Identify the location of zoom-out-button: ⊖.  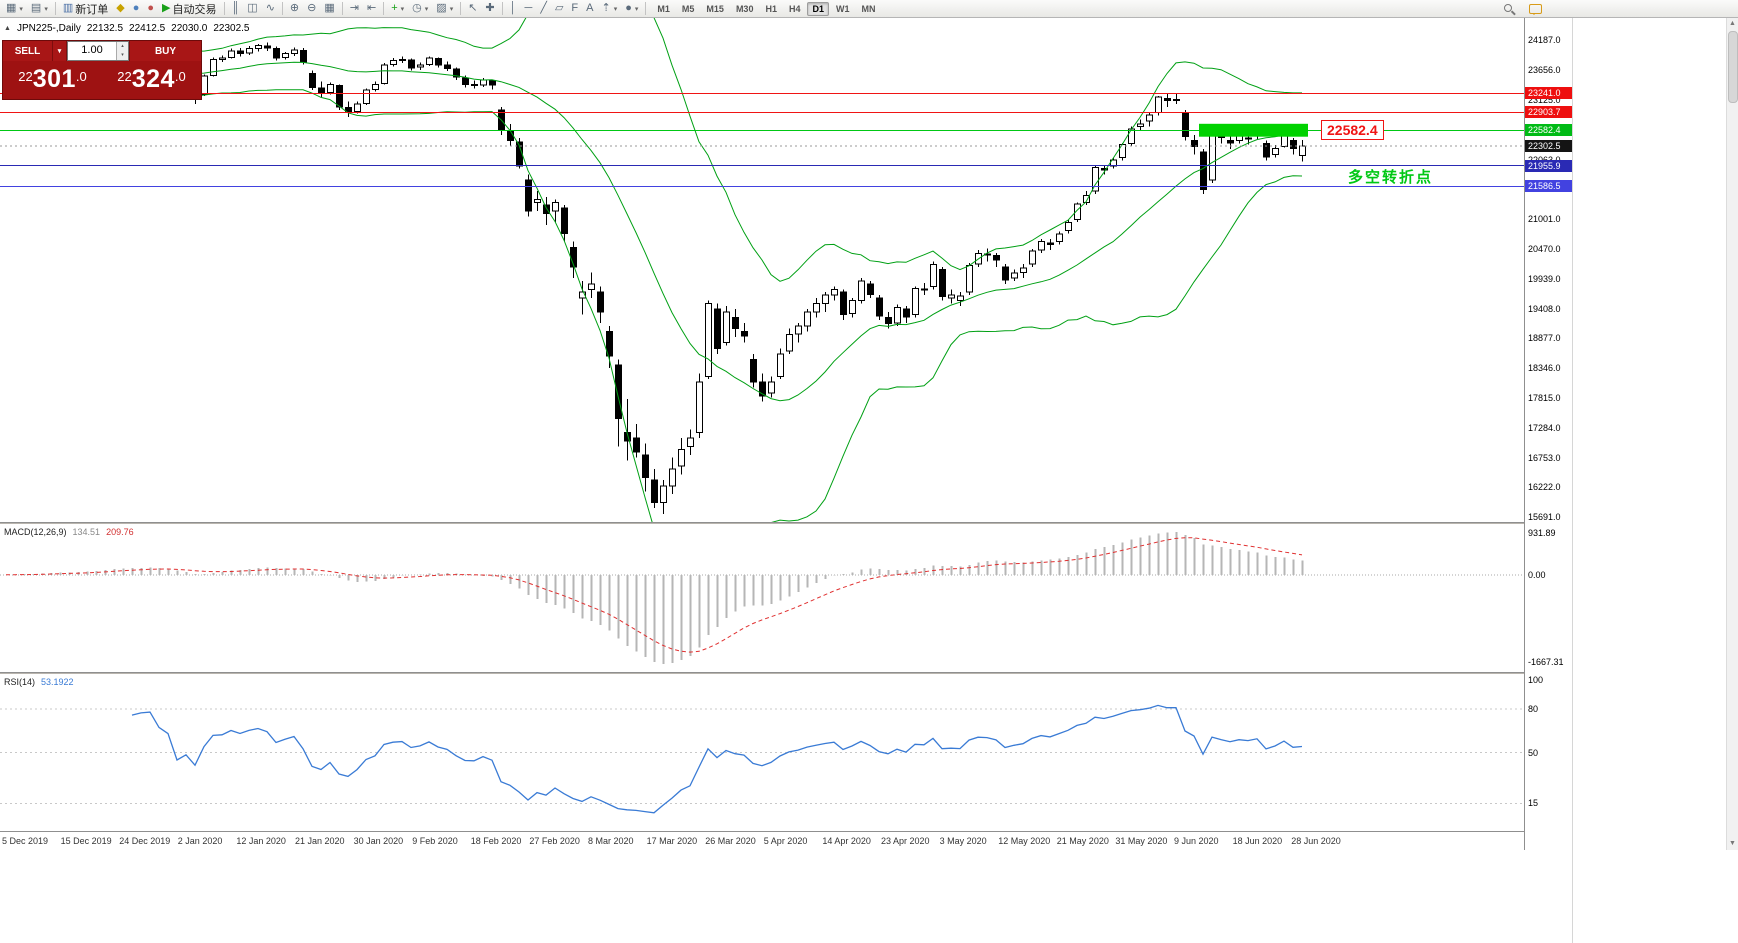
(311, 8).